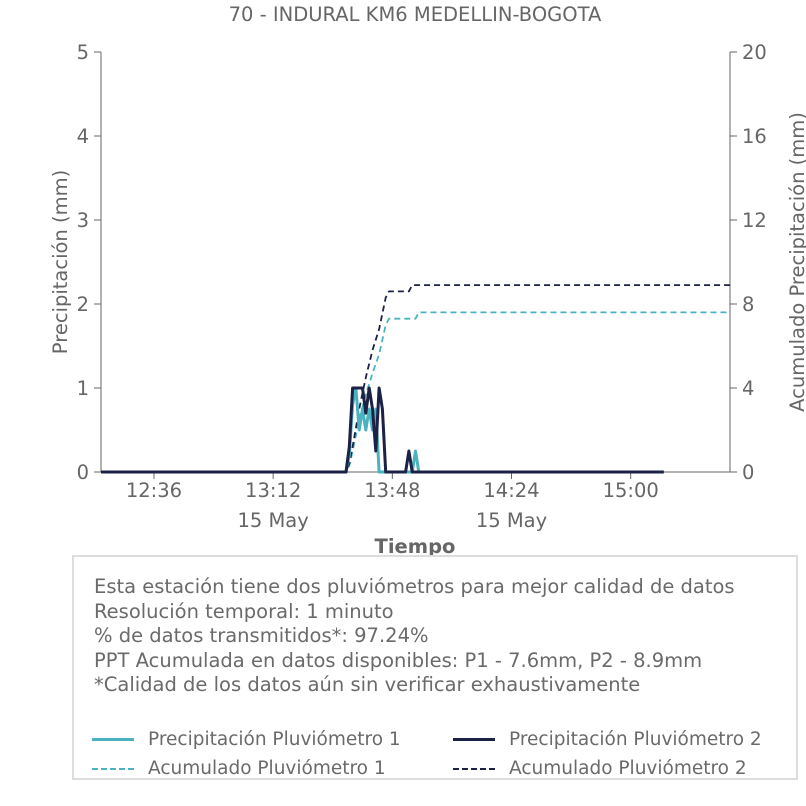  What do you see at coordinates (754, 220) in the screenshot?
I see `right-tick-label: 12` at bounding box center [754, 220].